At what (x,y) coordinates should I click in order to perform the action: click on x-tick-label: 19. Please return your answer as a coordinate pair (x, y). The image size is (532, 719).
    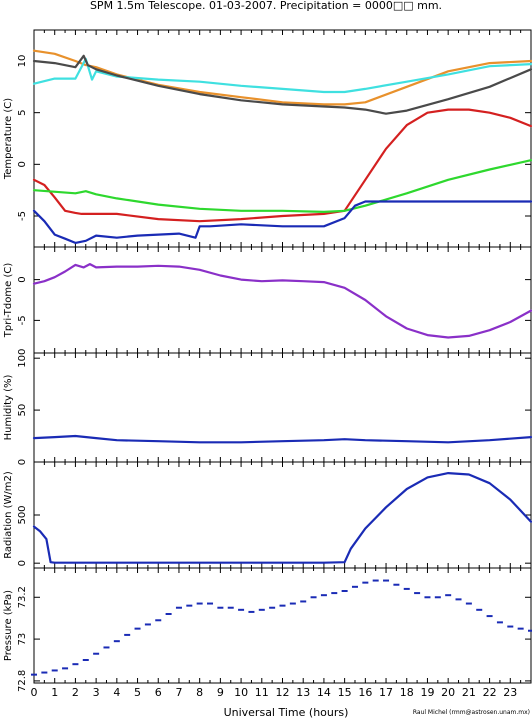
    Looking at the image, I should click on (427, 692).